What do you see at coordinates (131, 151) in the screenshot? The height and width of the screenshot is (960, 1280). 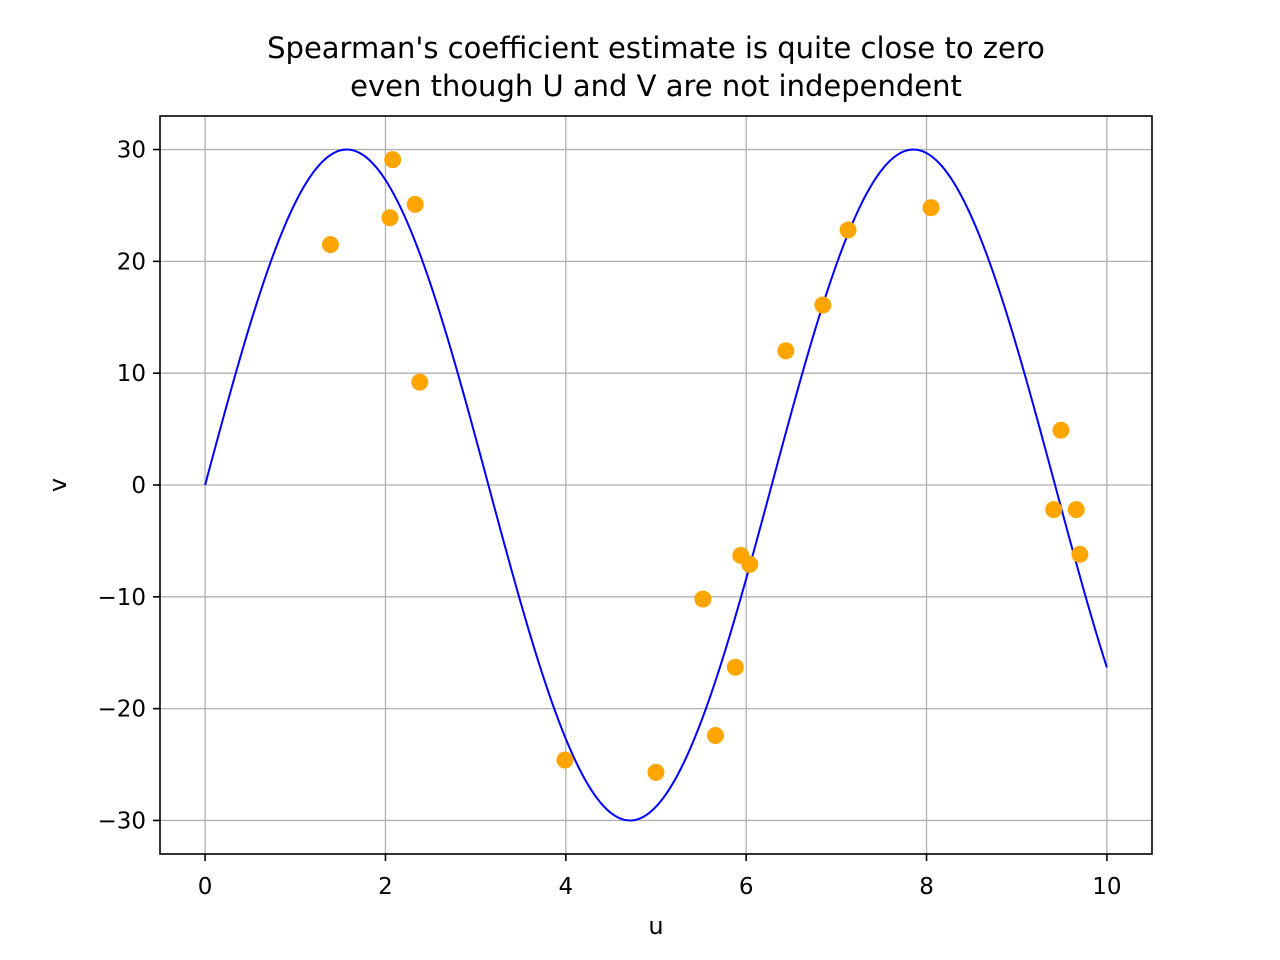 I see `y-tick-label: 30` at bounding box center [131, 151].